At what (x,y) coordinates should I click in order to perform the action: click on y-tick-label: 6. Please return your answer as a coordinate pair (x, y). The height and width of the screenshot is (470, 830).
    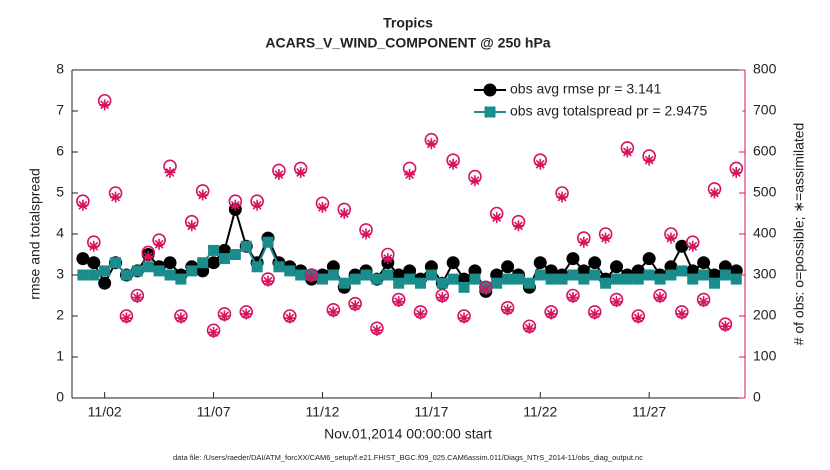
    Looking at the image, I should click on (60, 151).